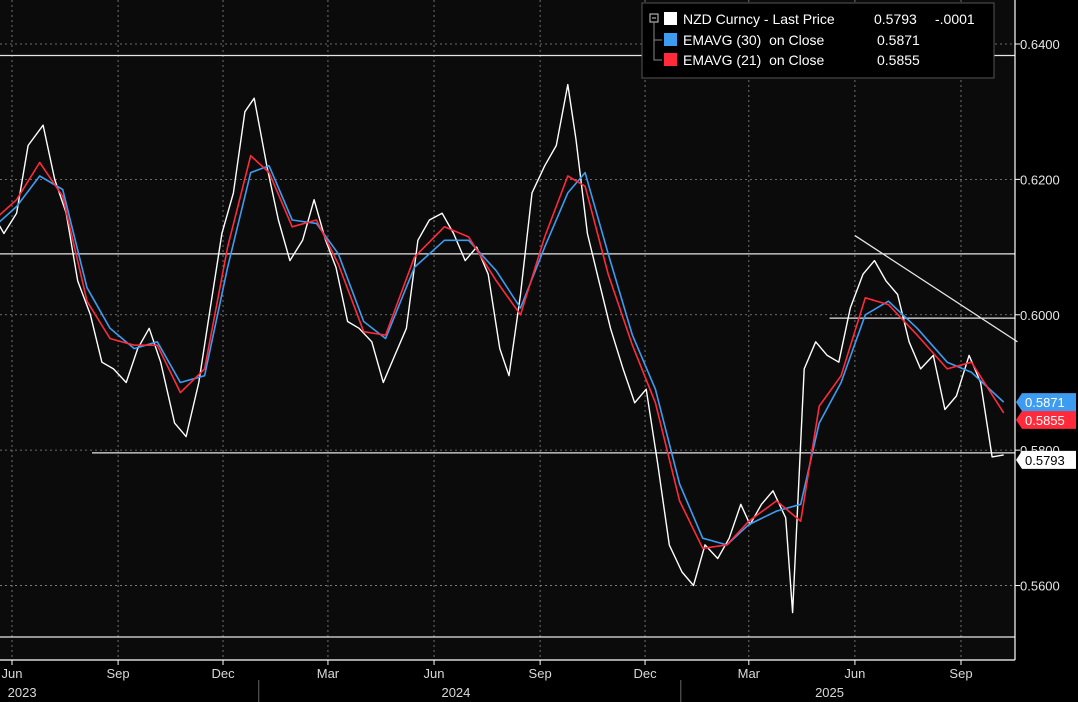  What do you see at coordinates (936, 289) in the screenshot?
I see `trendline` at bounding box center [936, 289].